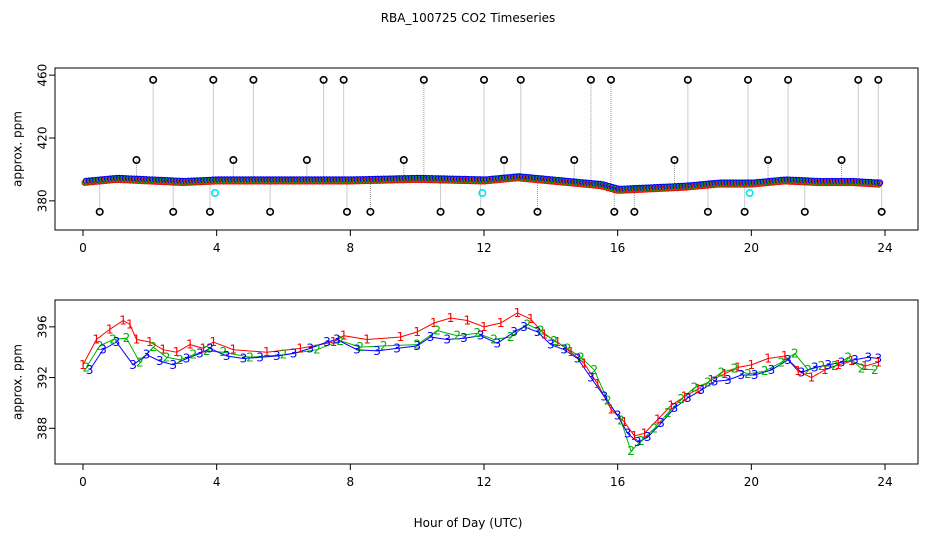  What do you see at coordinates (617, 482) in the screenshot?
I see `x-tick-label: 16` at bounding box center [617, 482].